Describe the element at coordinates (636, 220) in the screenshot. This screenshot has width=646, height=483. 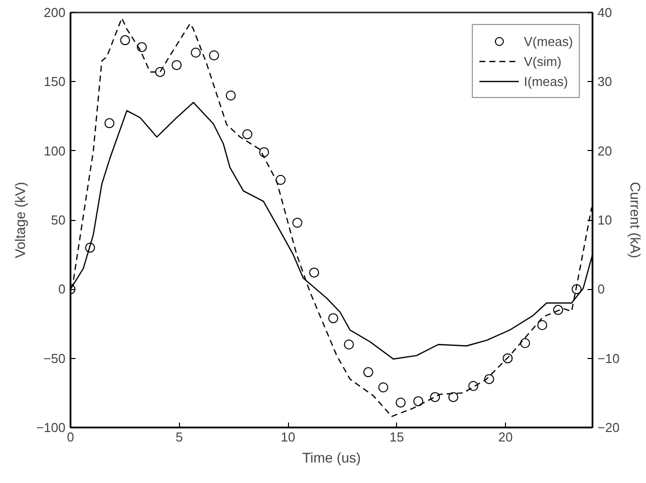
I see `y2-axis-title: Current (kA)` at that location.